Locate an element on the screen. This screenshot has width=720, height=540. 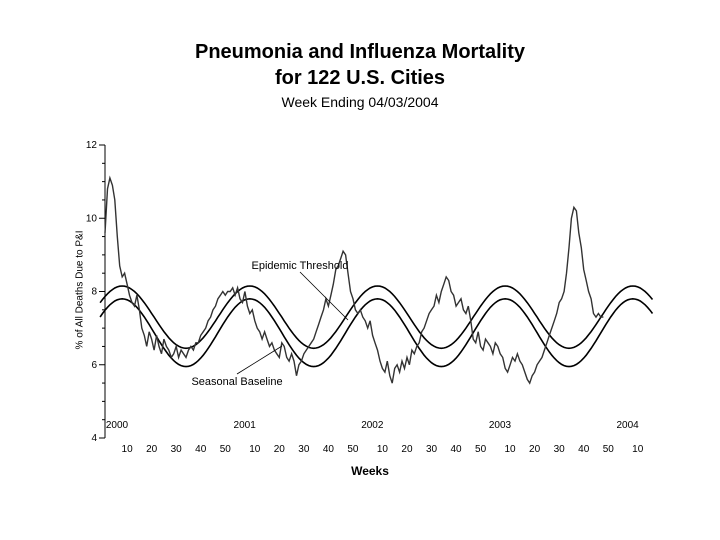
y-tick-label: 4 is located at coordinates (94, 438).